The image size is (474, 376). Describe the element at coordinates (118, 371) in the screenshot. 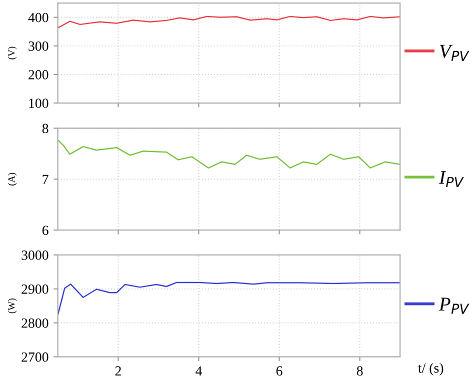

I see `x-tick-label: 2` at that location.